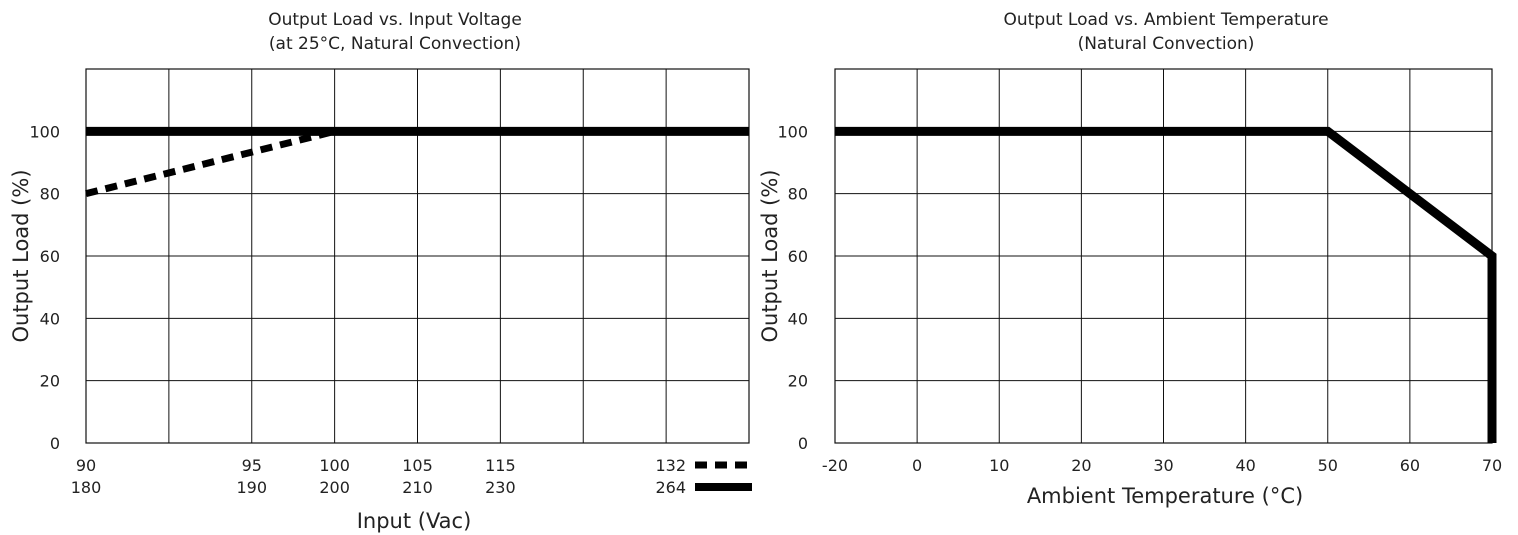  I want to click on x-tick-label: 105, so click(417, 465).